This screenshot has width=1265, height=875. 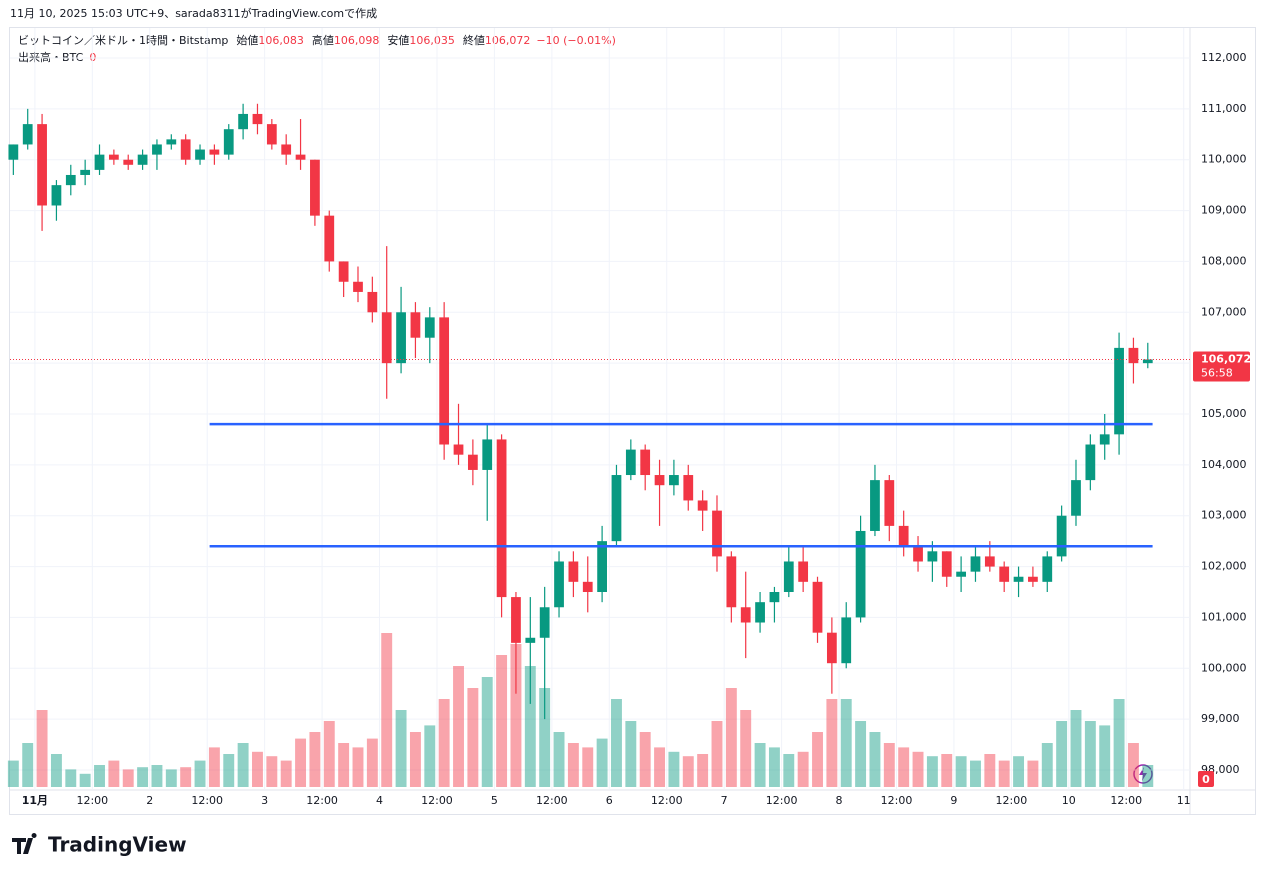 I want to click on y-tick-label: 110,000, so click(x=1224, y=159).